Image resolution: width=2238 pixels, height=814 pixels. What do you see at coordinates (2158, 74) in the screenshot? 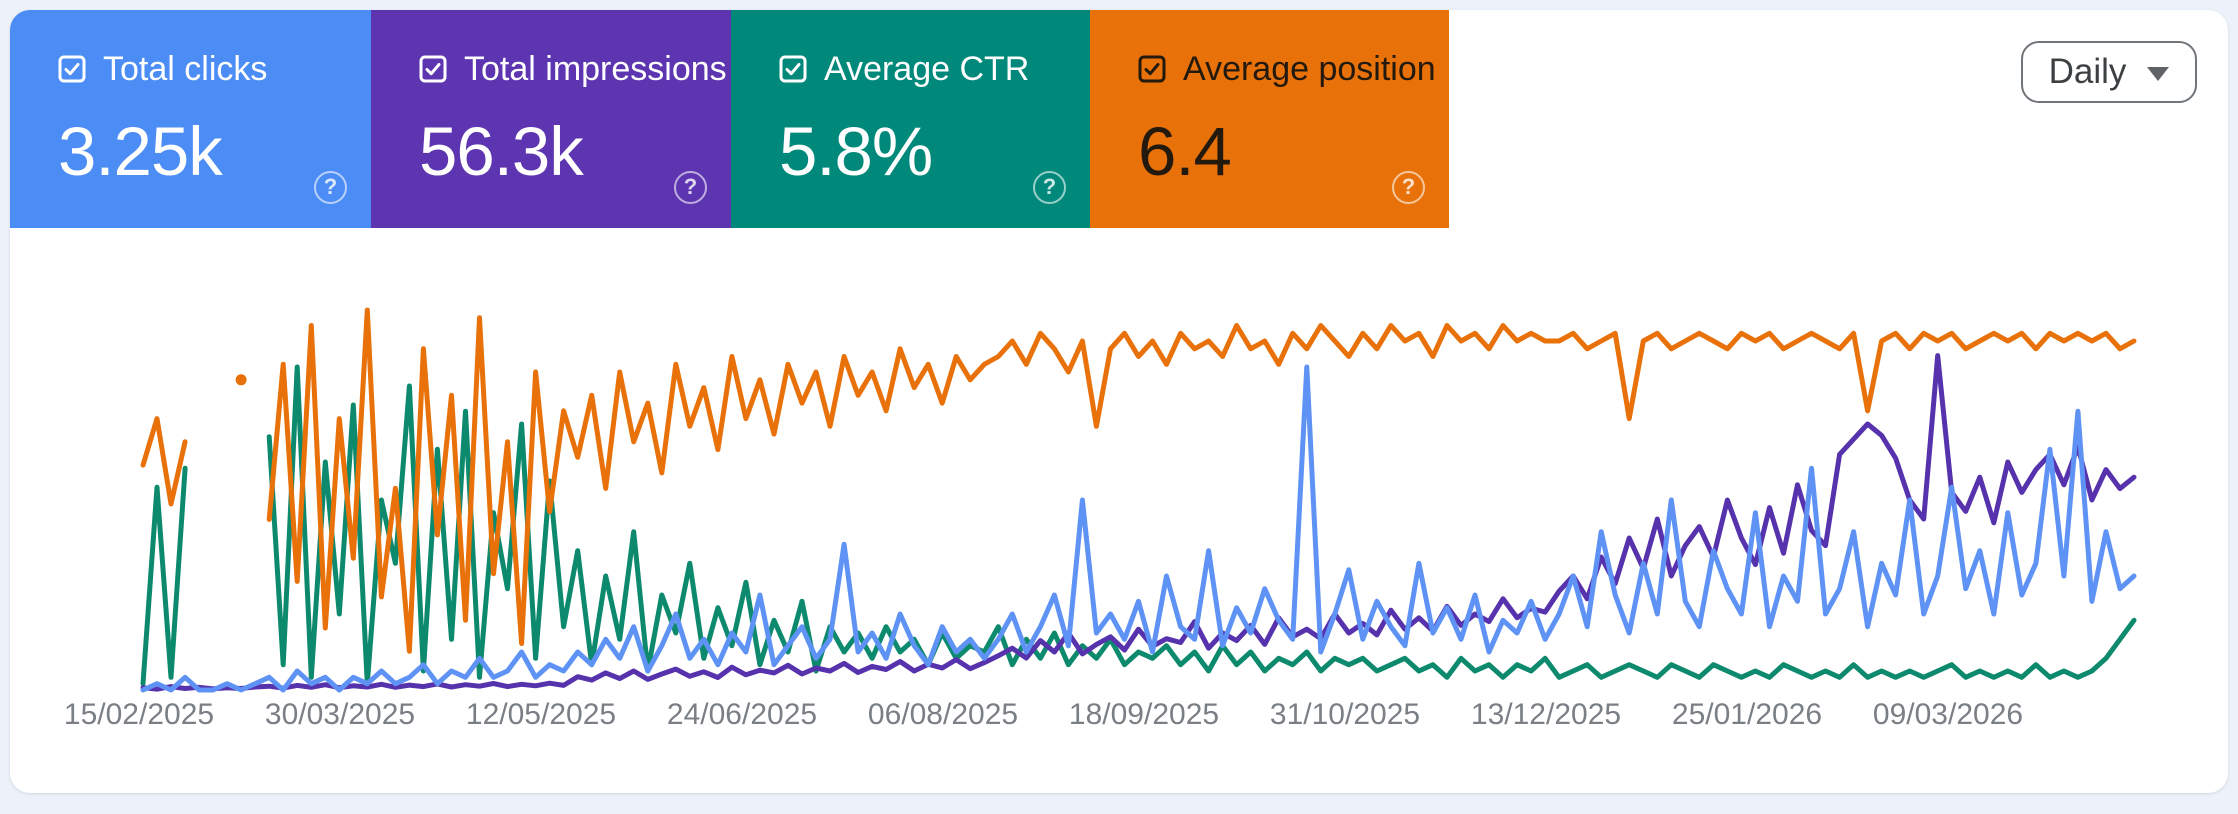
I see `chevron-down-icon` at bounding box center [2158, 74].